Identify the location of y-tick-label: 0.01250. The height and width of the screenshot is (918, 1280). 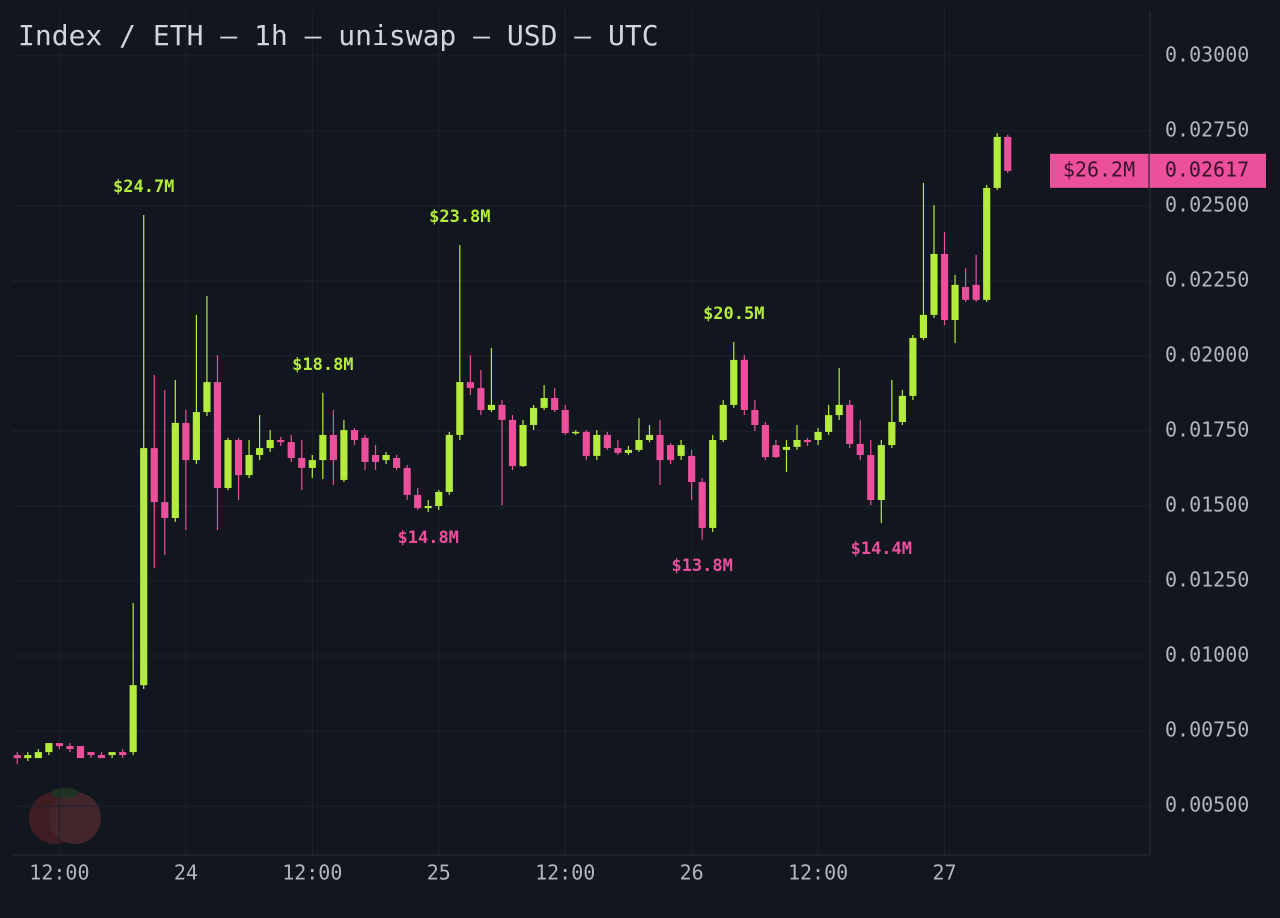
(1207, 580).